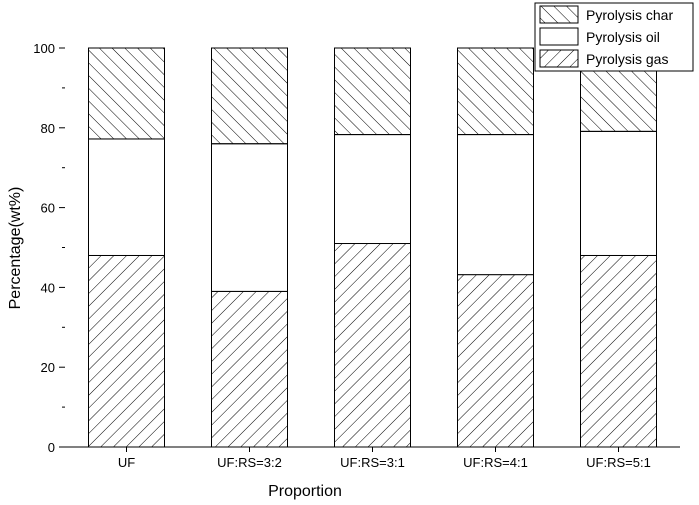 Image resolution: width=699 pixels, height=505 pixels. Describe the element at coordinates (627, 59) in the screenshot. I see `legend-label-pyrolysis-gas: Pyrolysis gas` at that location.